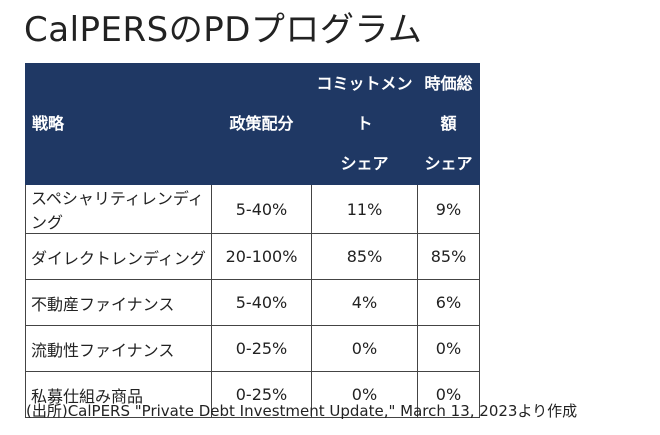  I want to click on table-row: ダイレクトレンディング 20-100% 85% 85%, so click(252, 256).